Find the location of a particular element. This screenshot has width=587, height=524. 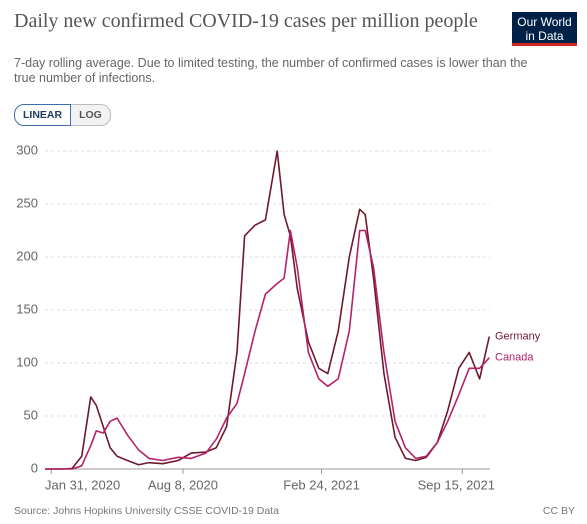

log-button: LOG is located at coordinates (91, 115).